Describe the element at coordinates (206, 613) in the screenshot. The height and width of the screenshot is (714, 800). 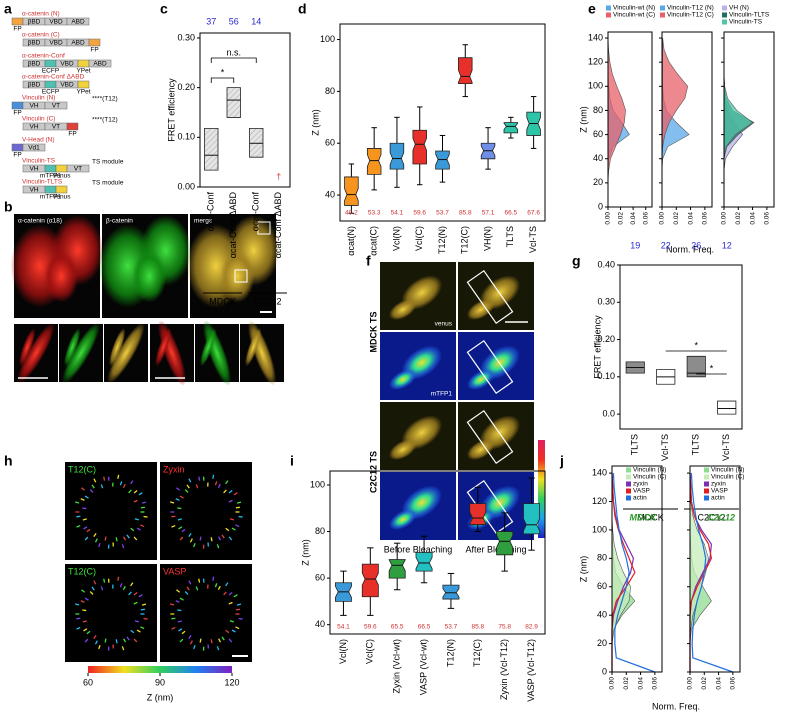
I see `micrograph` at that location.